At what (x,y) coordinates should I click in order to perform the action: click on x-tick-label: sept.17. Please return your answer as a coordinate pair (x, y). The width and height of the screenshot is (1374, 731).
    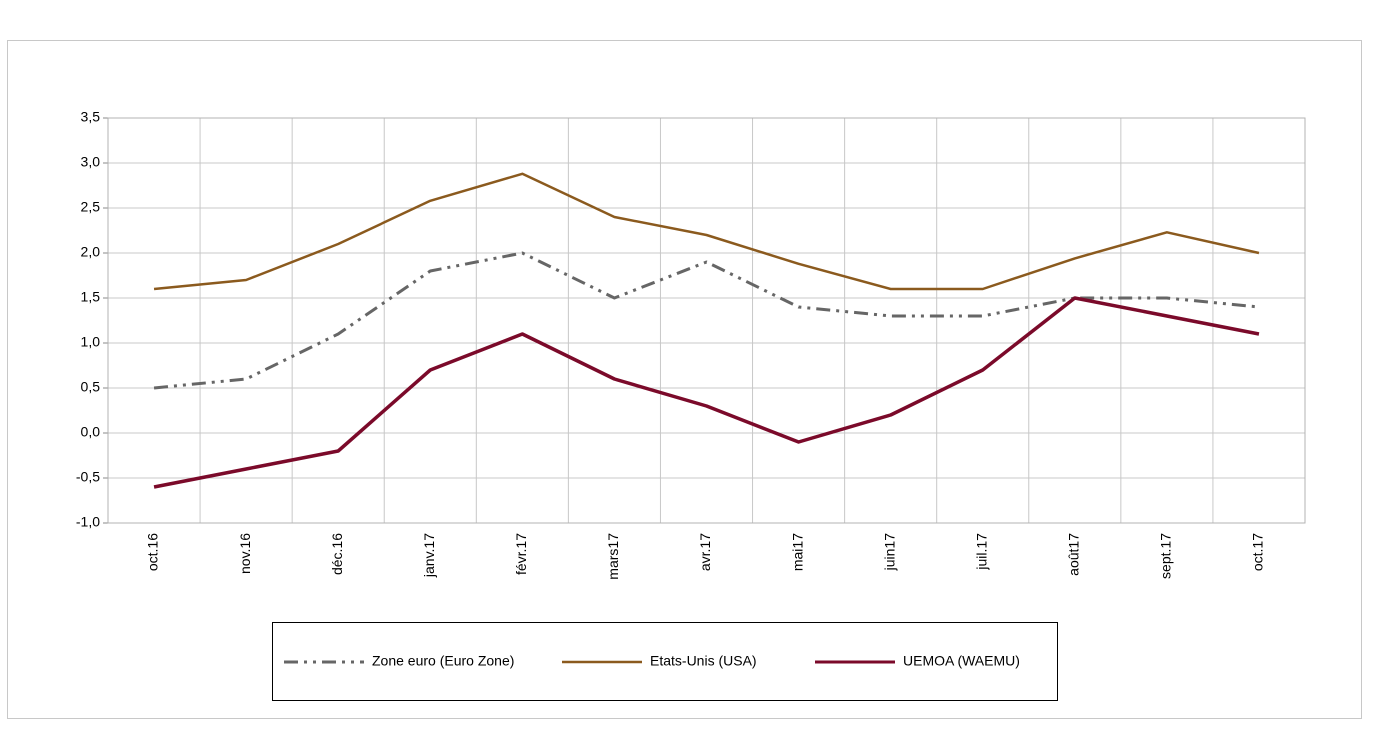
    Looking at the image, I should click on (1166, 556).